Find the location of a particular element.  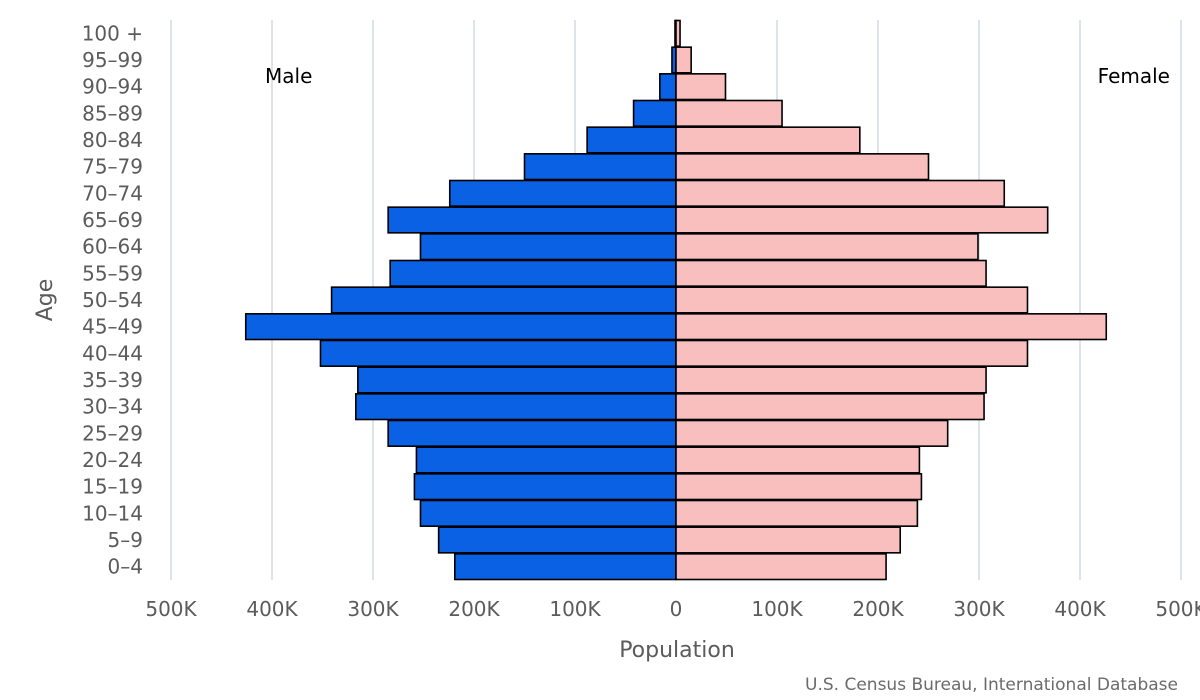

y-tick-label: 40–44 is located at coordinates (112, 353).